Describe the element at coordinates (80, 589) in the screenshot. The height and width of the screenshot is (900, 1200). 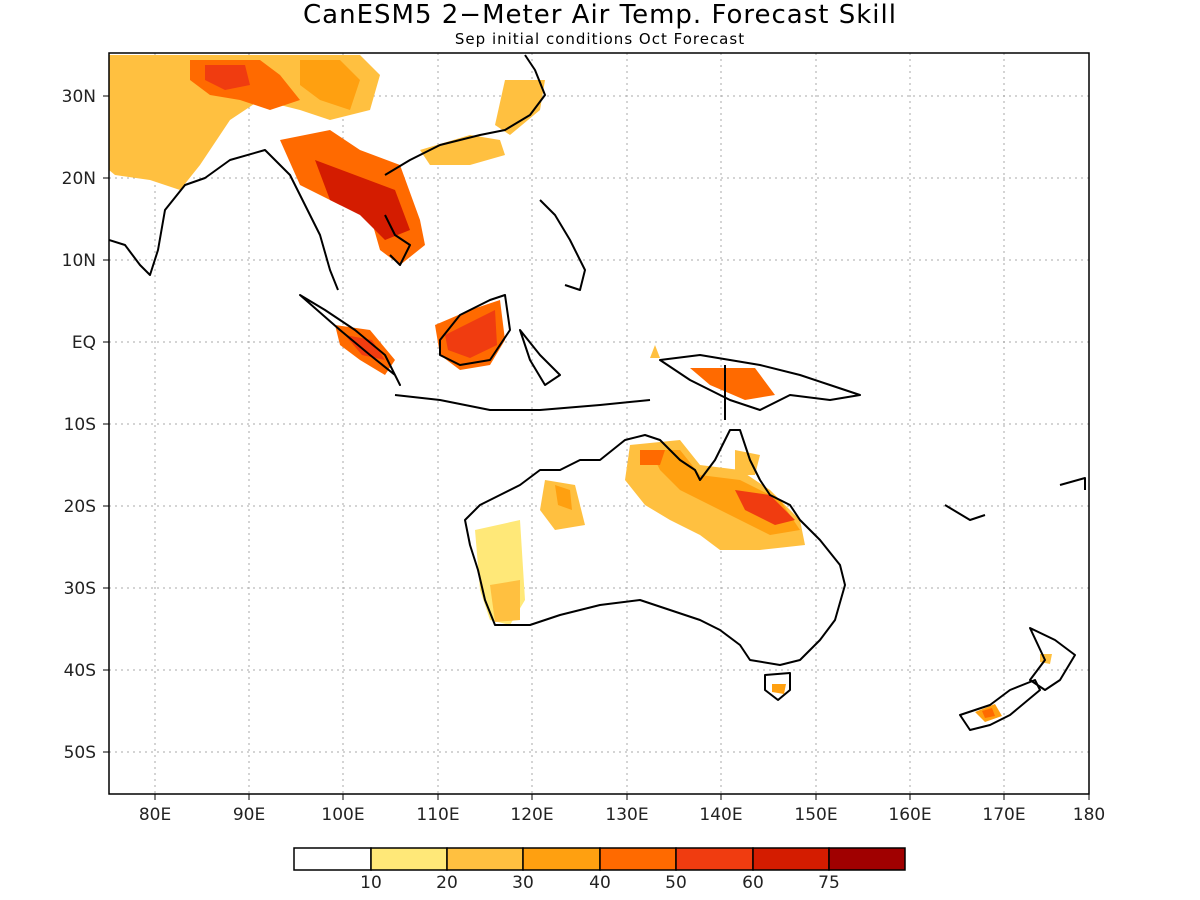
I see `lat-label: 30S` at that location.